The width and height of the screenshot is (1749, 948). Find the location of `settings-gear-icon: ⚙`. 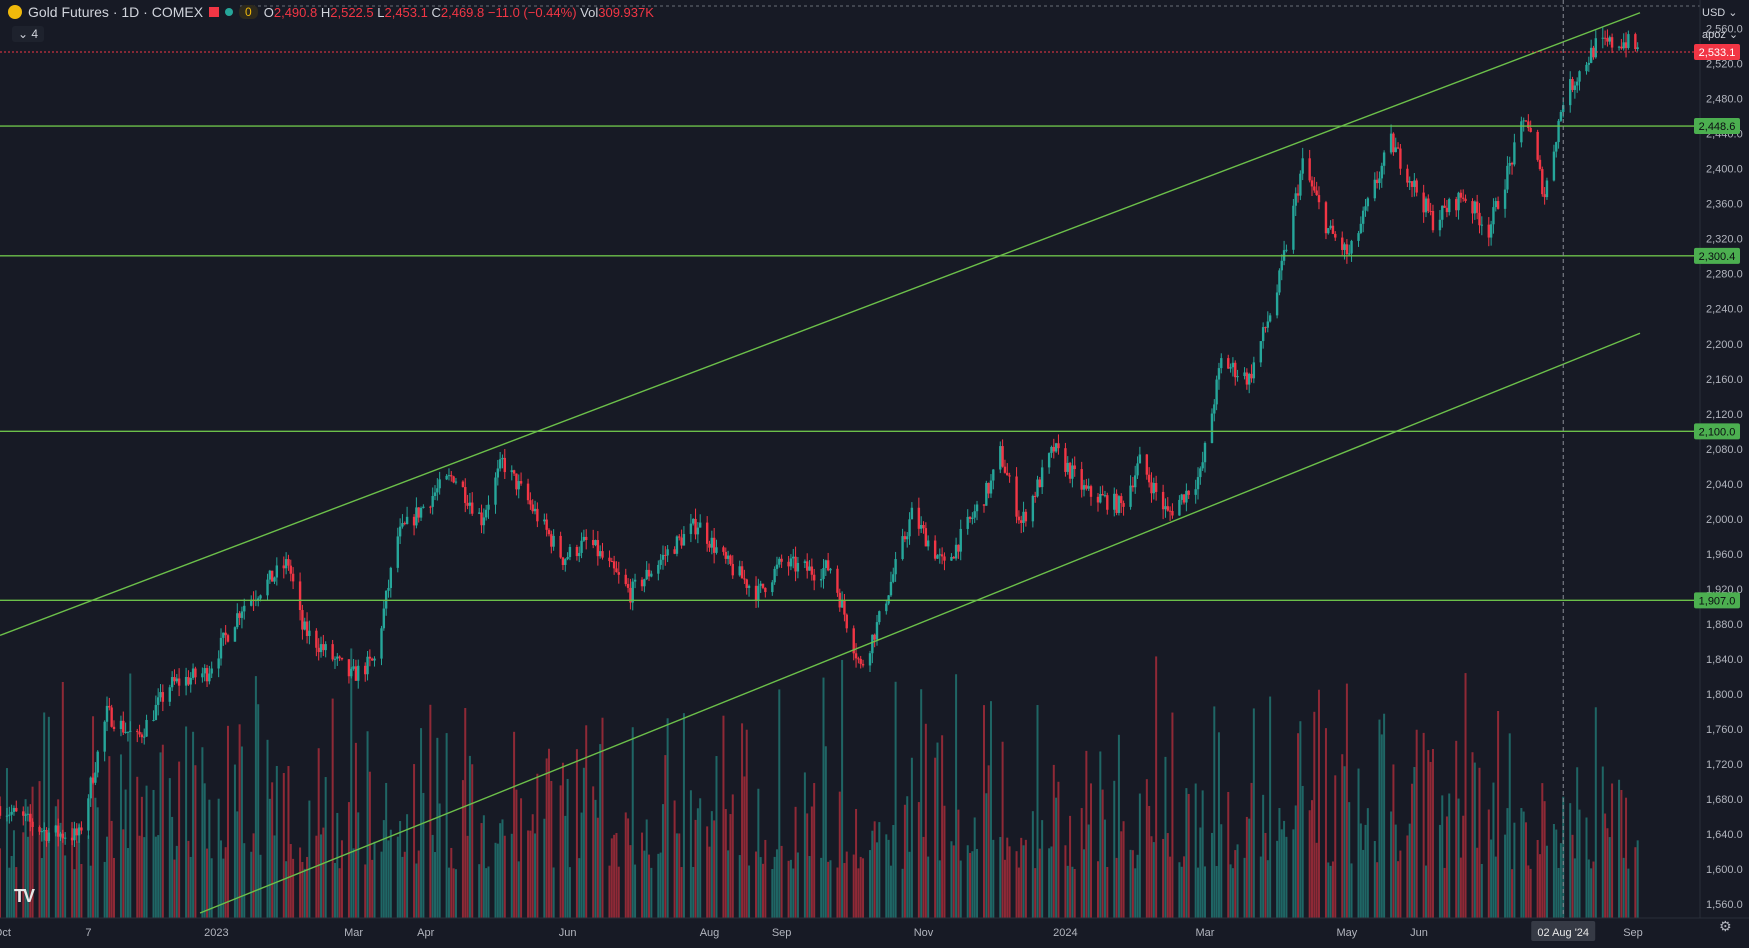

settings-gear-icon: ⚙ is located at coordinates (1725, 926).